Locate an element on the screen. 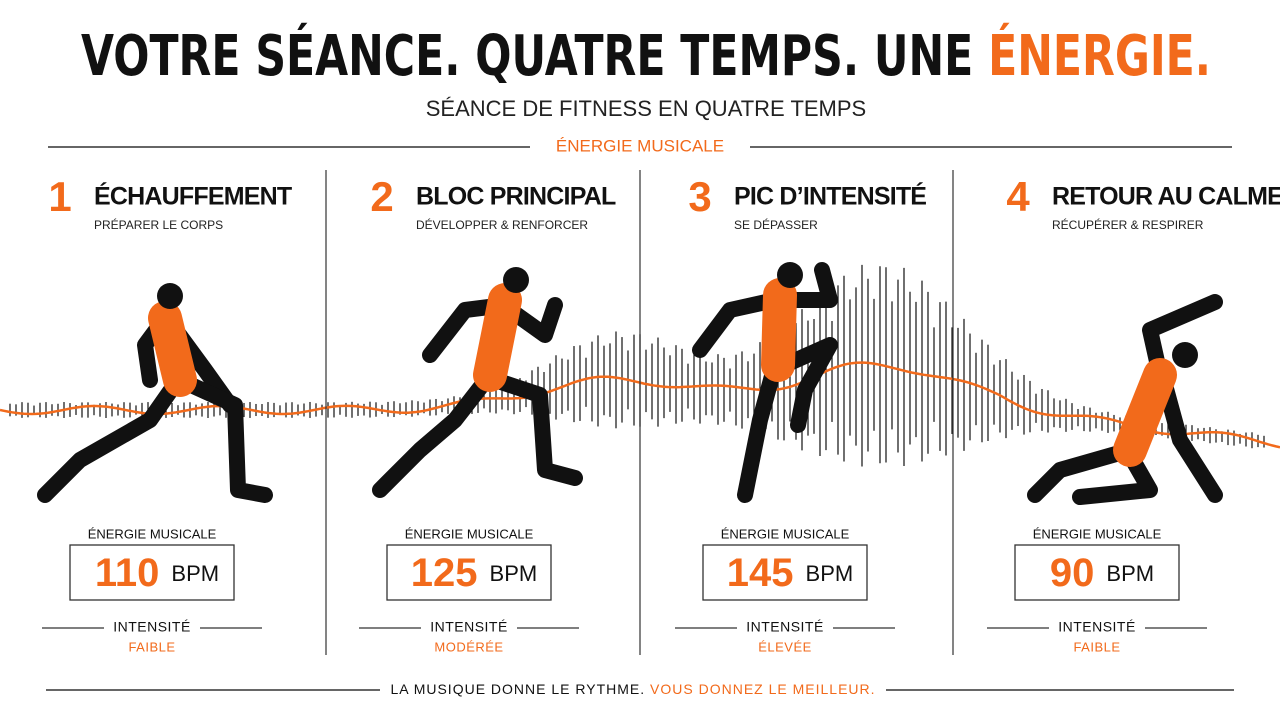  phase-number: 1 is located at coordinates (59, 196).